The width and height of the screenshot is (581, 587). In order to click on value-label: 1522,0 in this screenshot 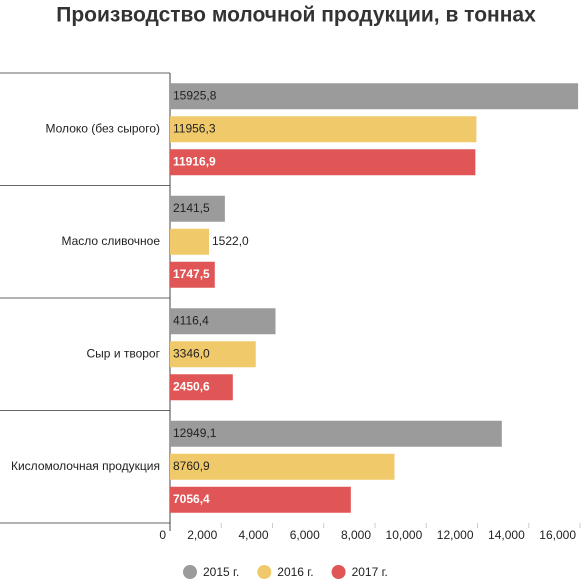, I will do `click(230, 241)`.